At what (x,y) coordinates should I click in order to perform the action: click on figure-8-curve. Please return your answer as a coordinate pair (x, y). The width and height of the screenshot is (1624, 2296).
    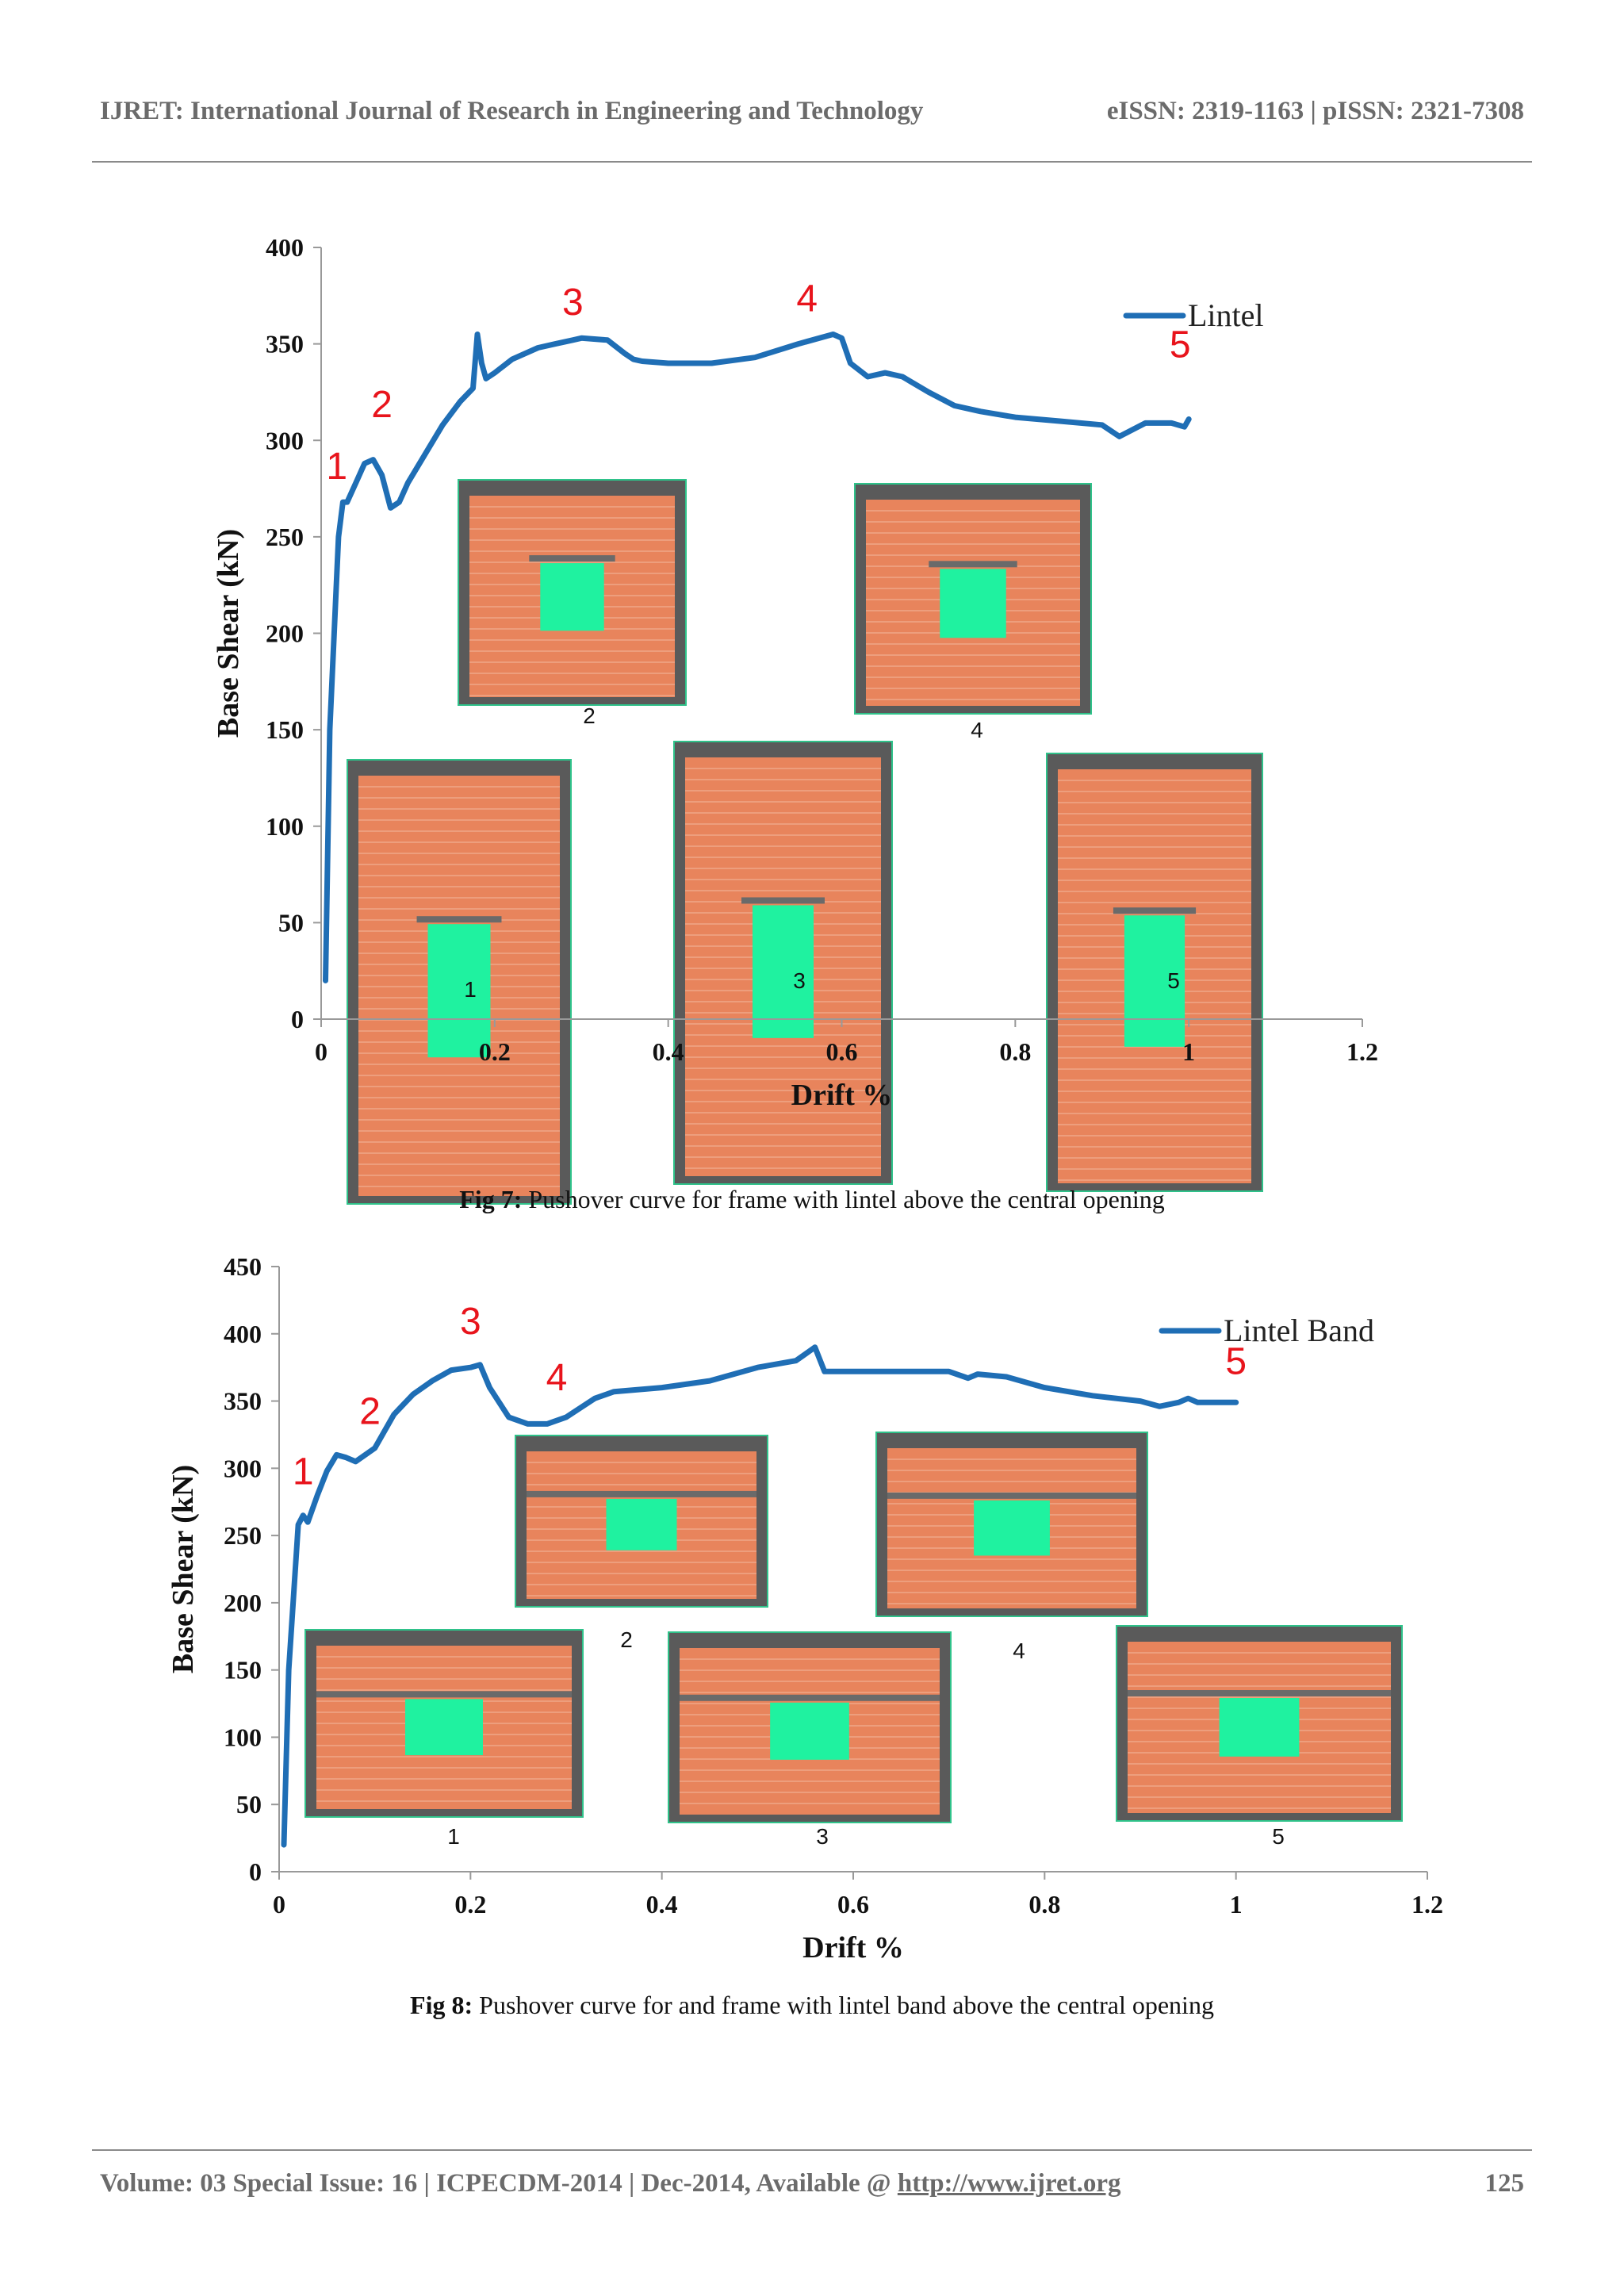
    Looking at the image, I should click on (760, 1596).